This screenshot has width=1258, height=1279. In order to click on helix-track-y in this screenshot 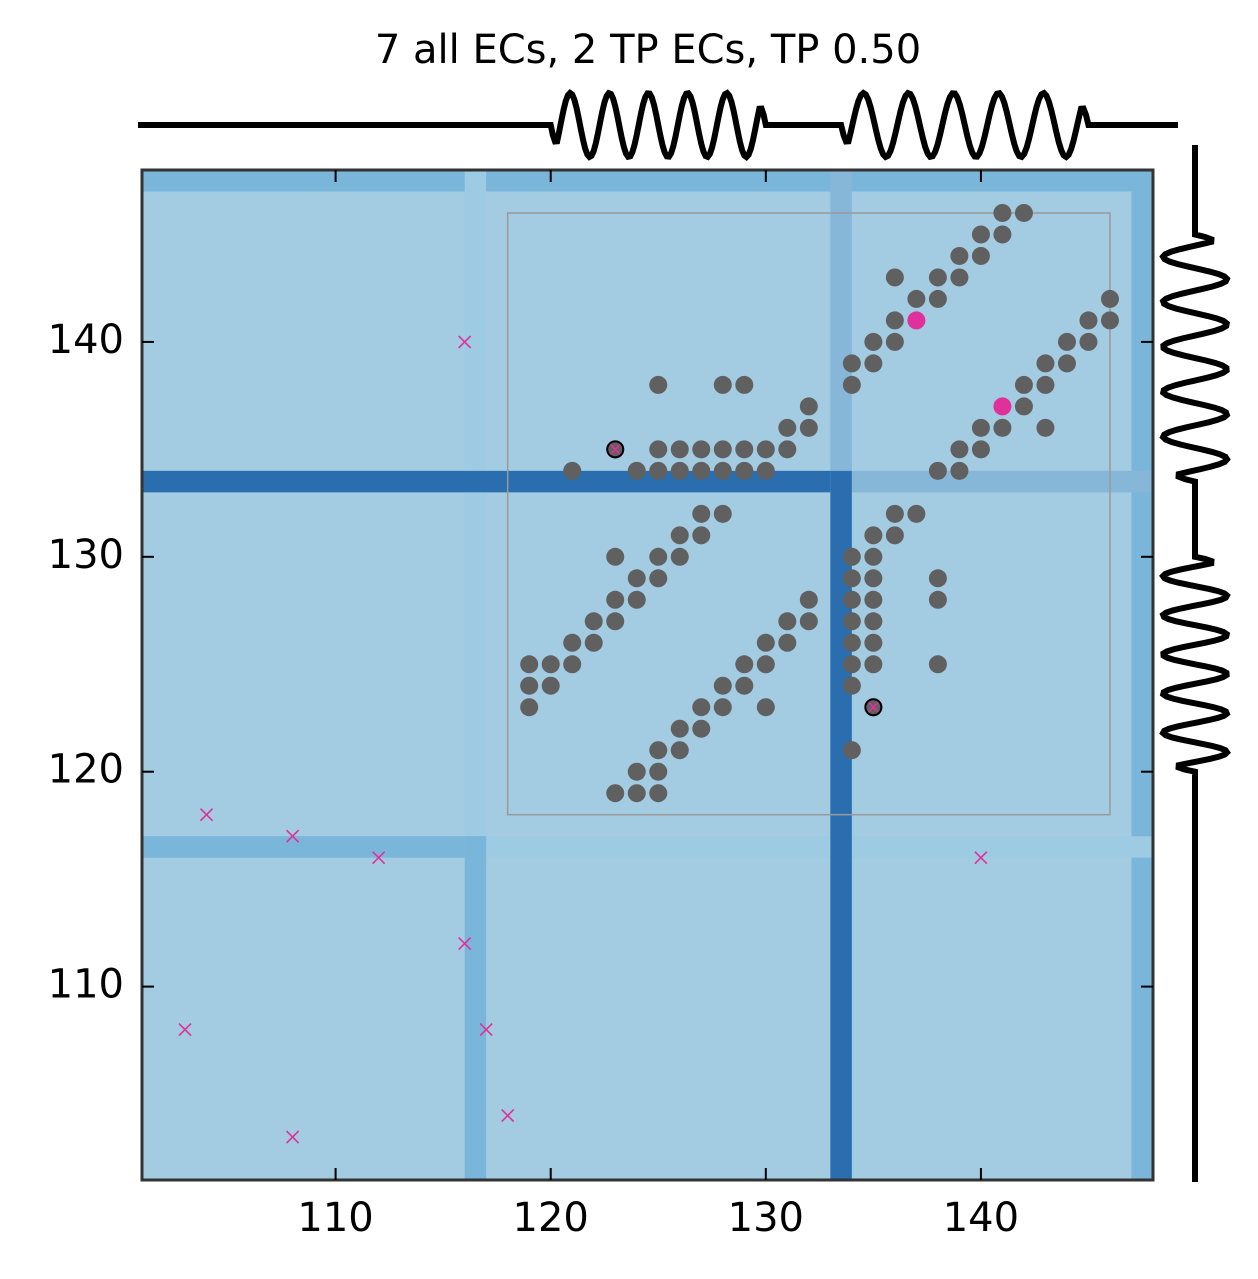, I will do `click(1195, 663)`.